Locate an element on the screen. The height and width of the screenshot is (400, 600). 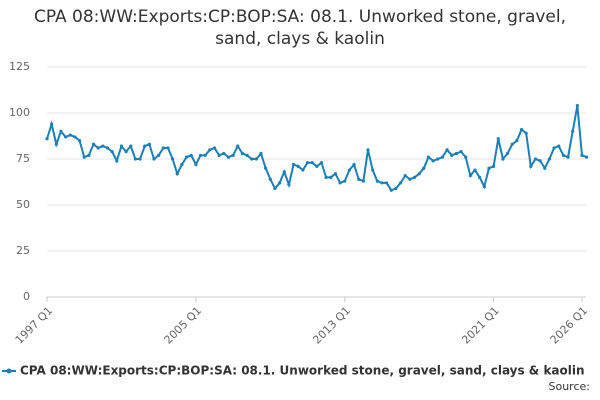
legend-marker is located at coordinates (9, 371).